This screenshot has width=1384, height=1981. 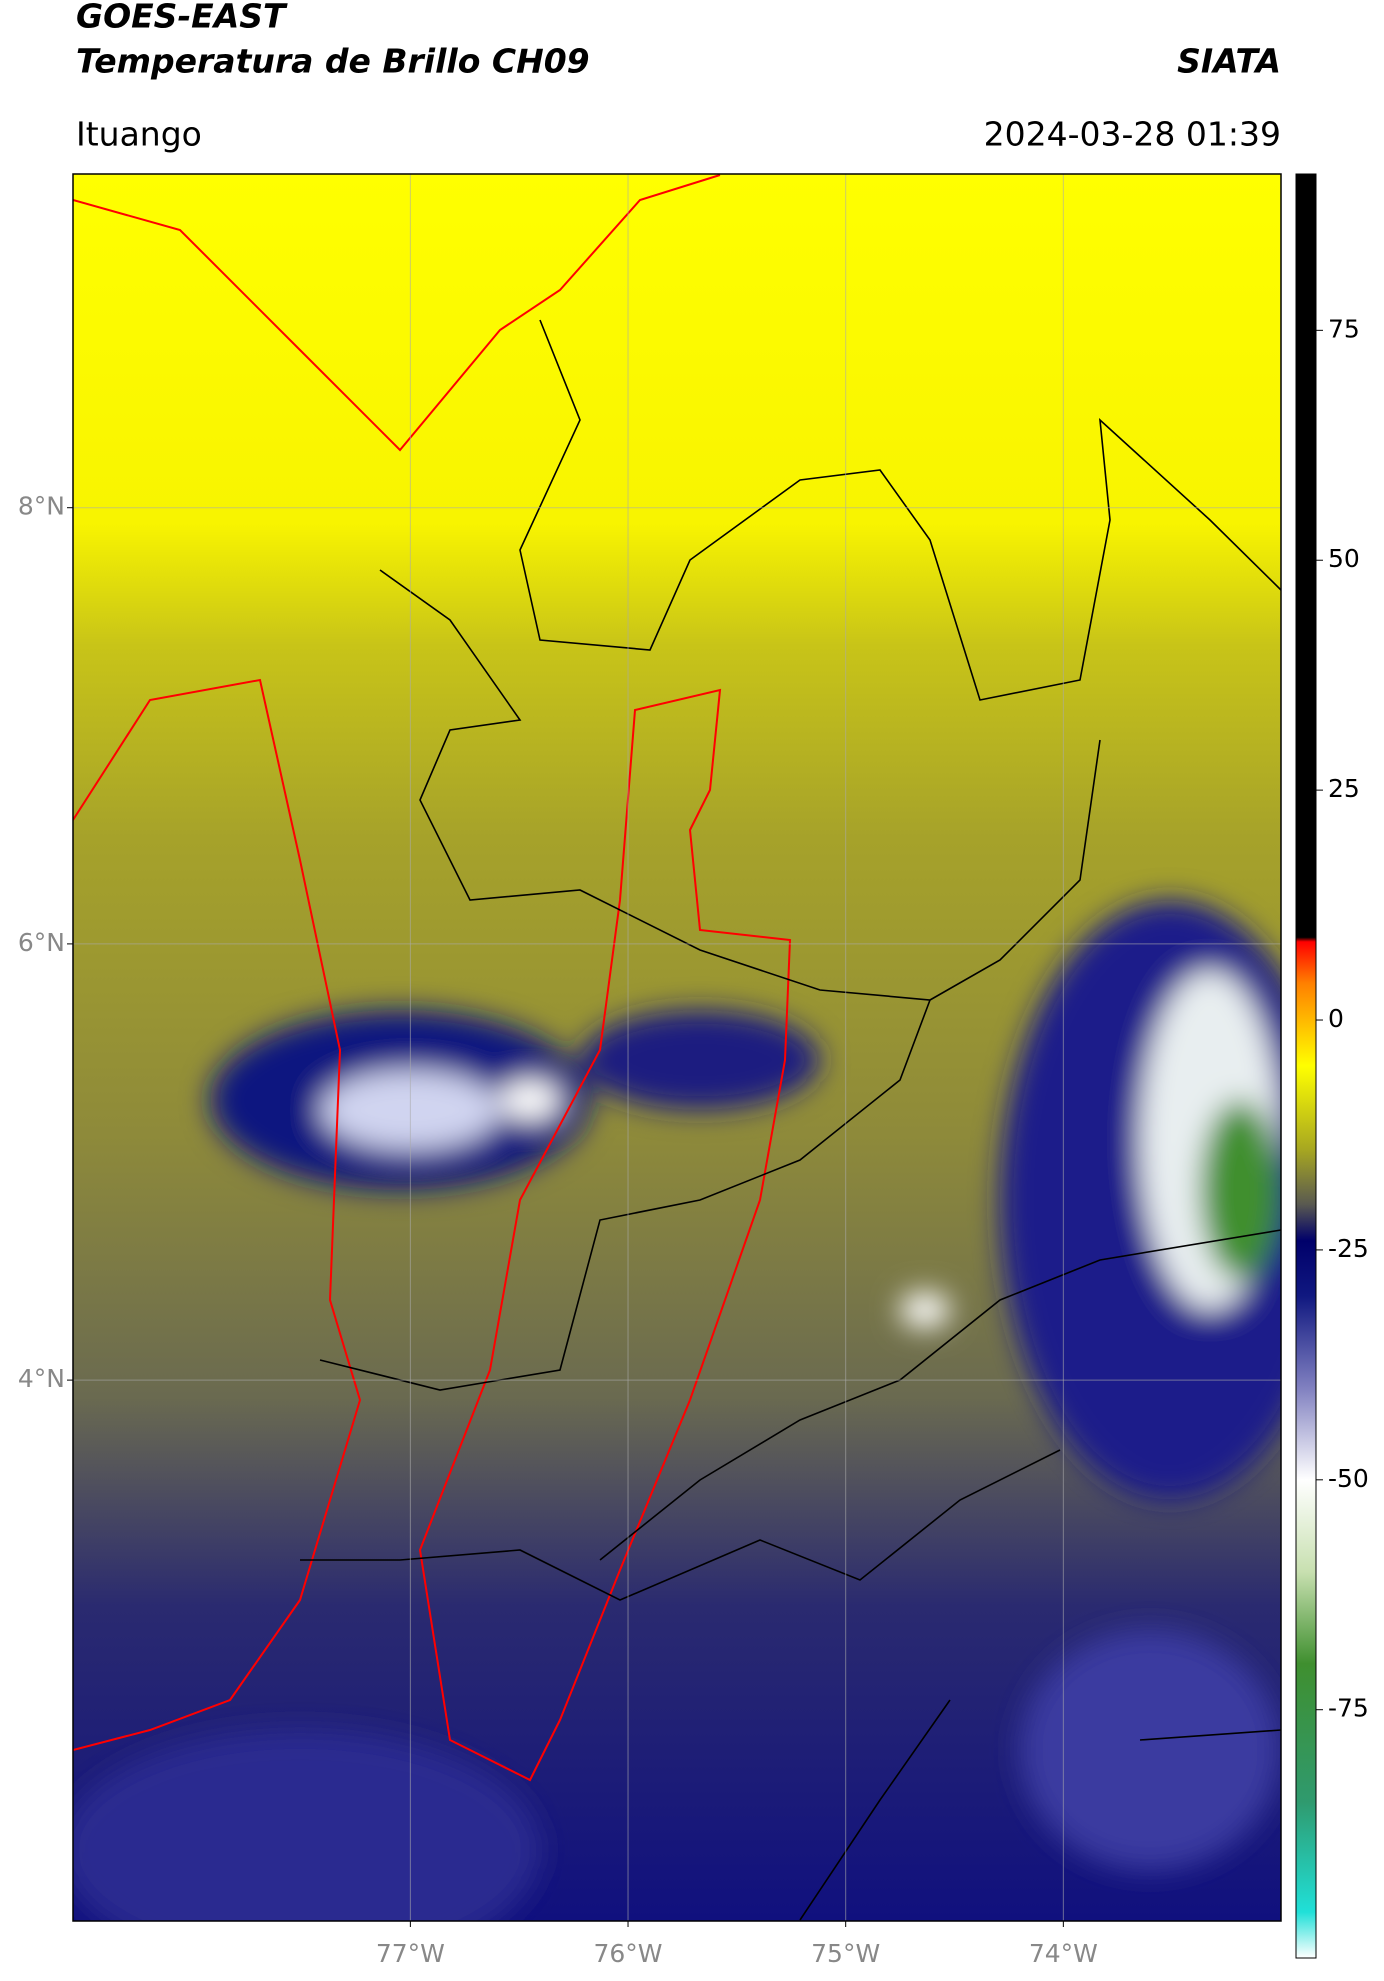 What do you see at coordinates (1132, 134) in the screenshot?
I see `timestamp: 2024-03-28 01:39` at bounding box center [1132, 134].